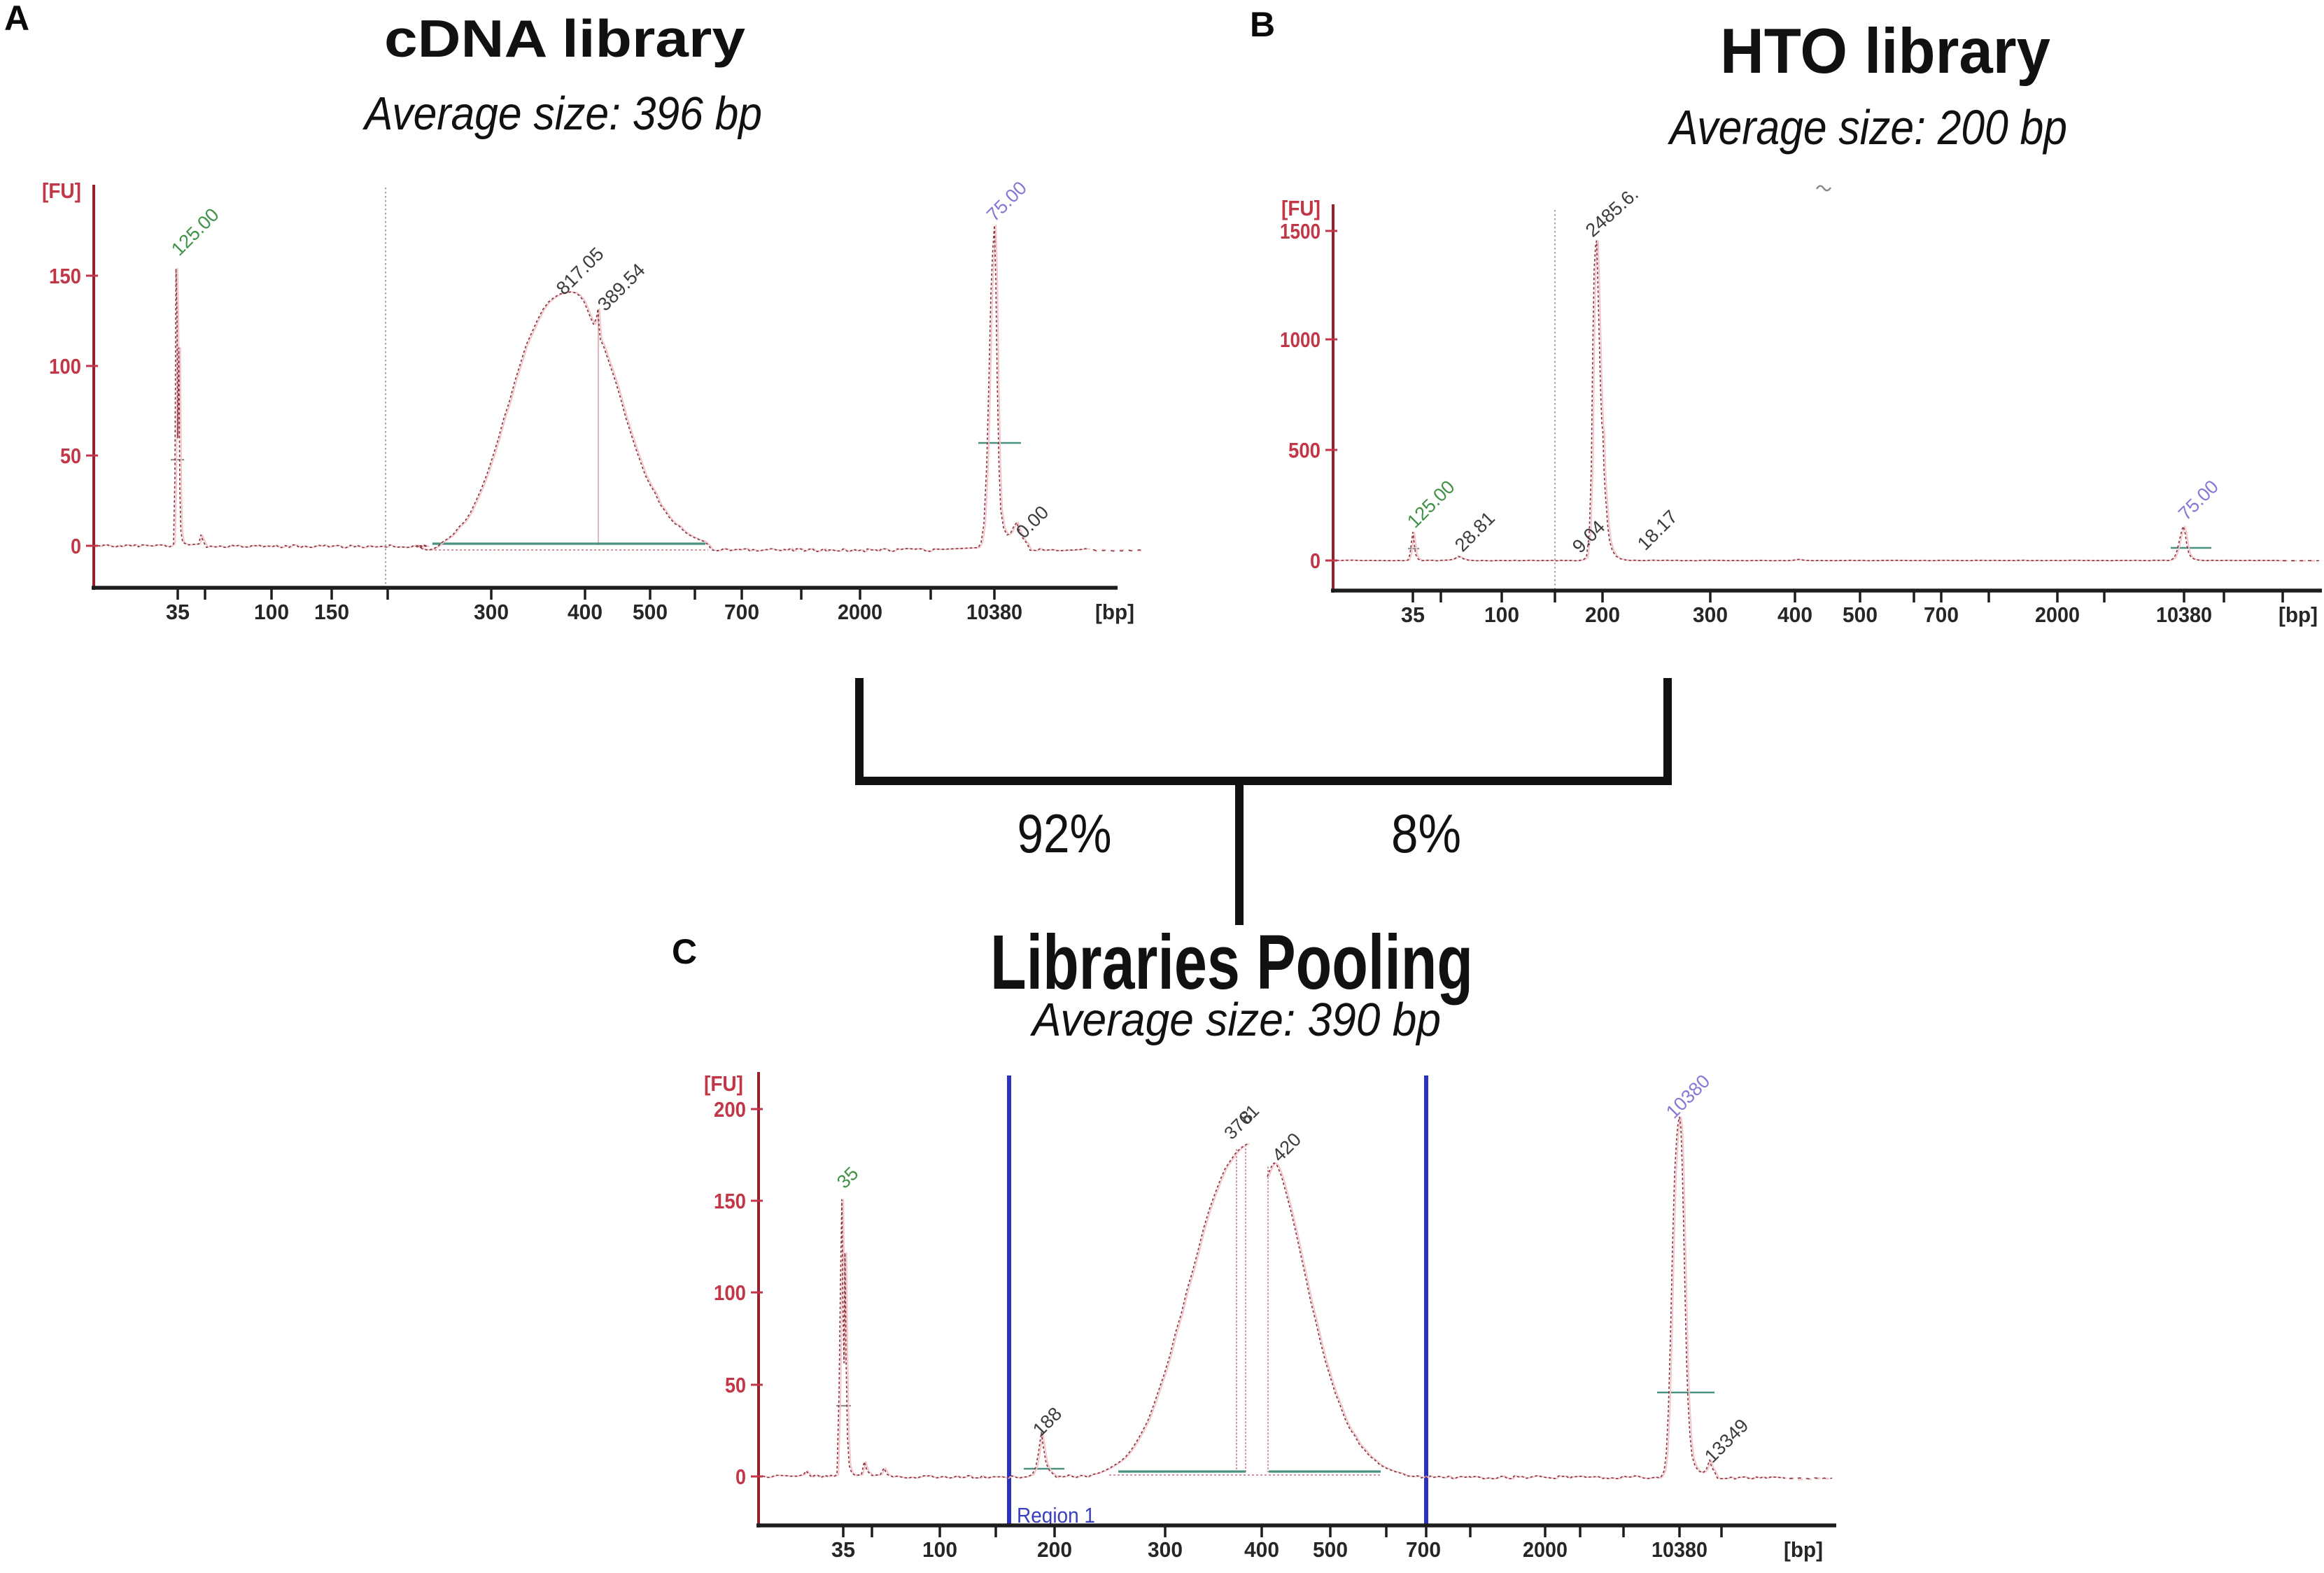 The image size is (2324, 1573). I want to click on svg-text: 1000, so click(1300, 339).